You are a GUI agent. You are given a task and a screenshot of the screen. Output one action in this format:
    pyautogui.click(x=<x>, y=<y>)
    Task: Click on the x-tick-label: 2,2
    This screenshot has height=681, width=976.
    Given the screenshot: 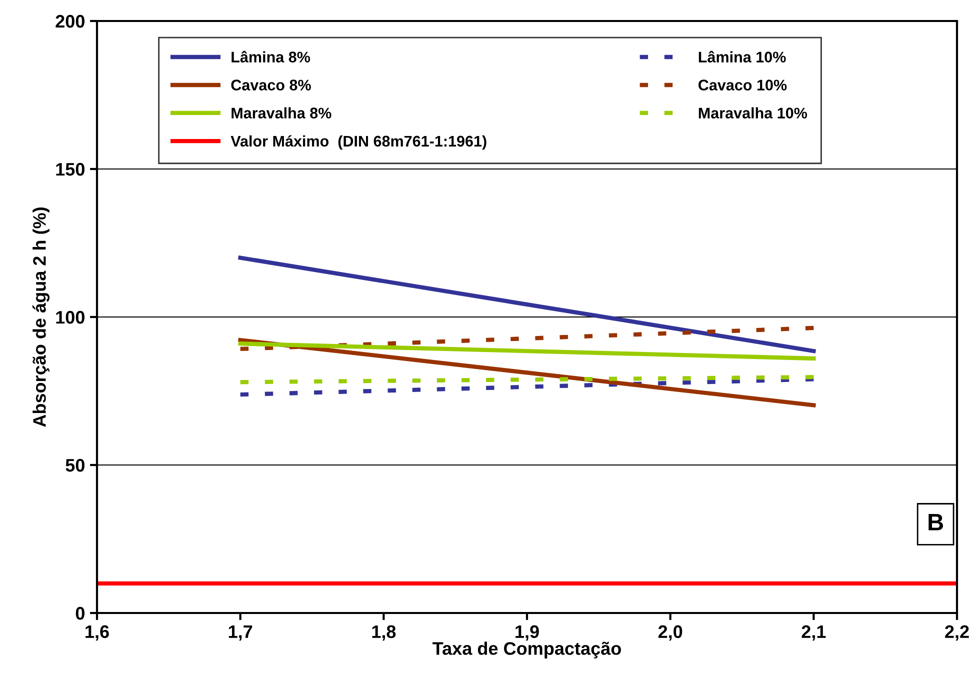 What is the action you would take?
    pyautogui.click(x=957, y=633)
    